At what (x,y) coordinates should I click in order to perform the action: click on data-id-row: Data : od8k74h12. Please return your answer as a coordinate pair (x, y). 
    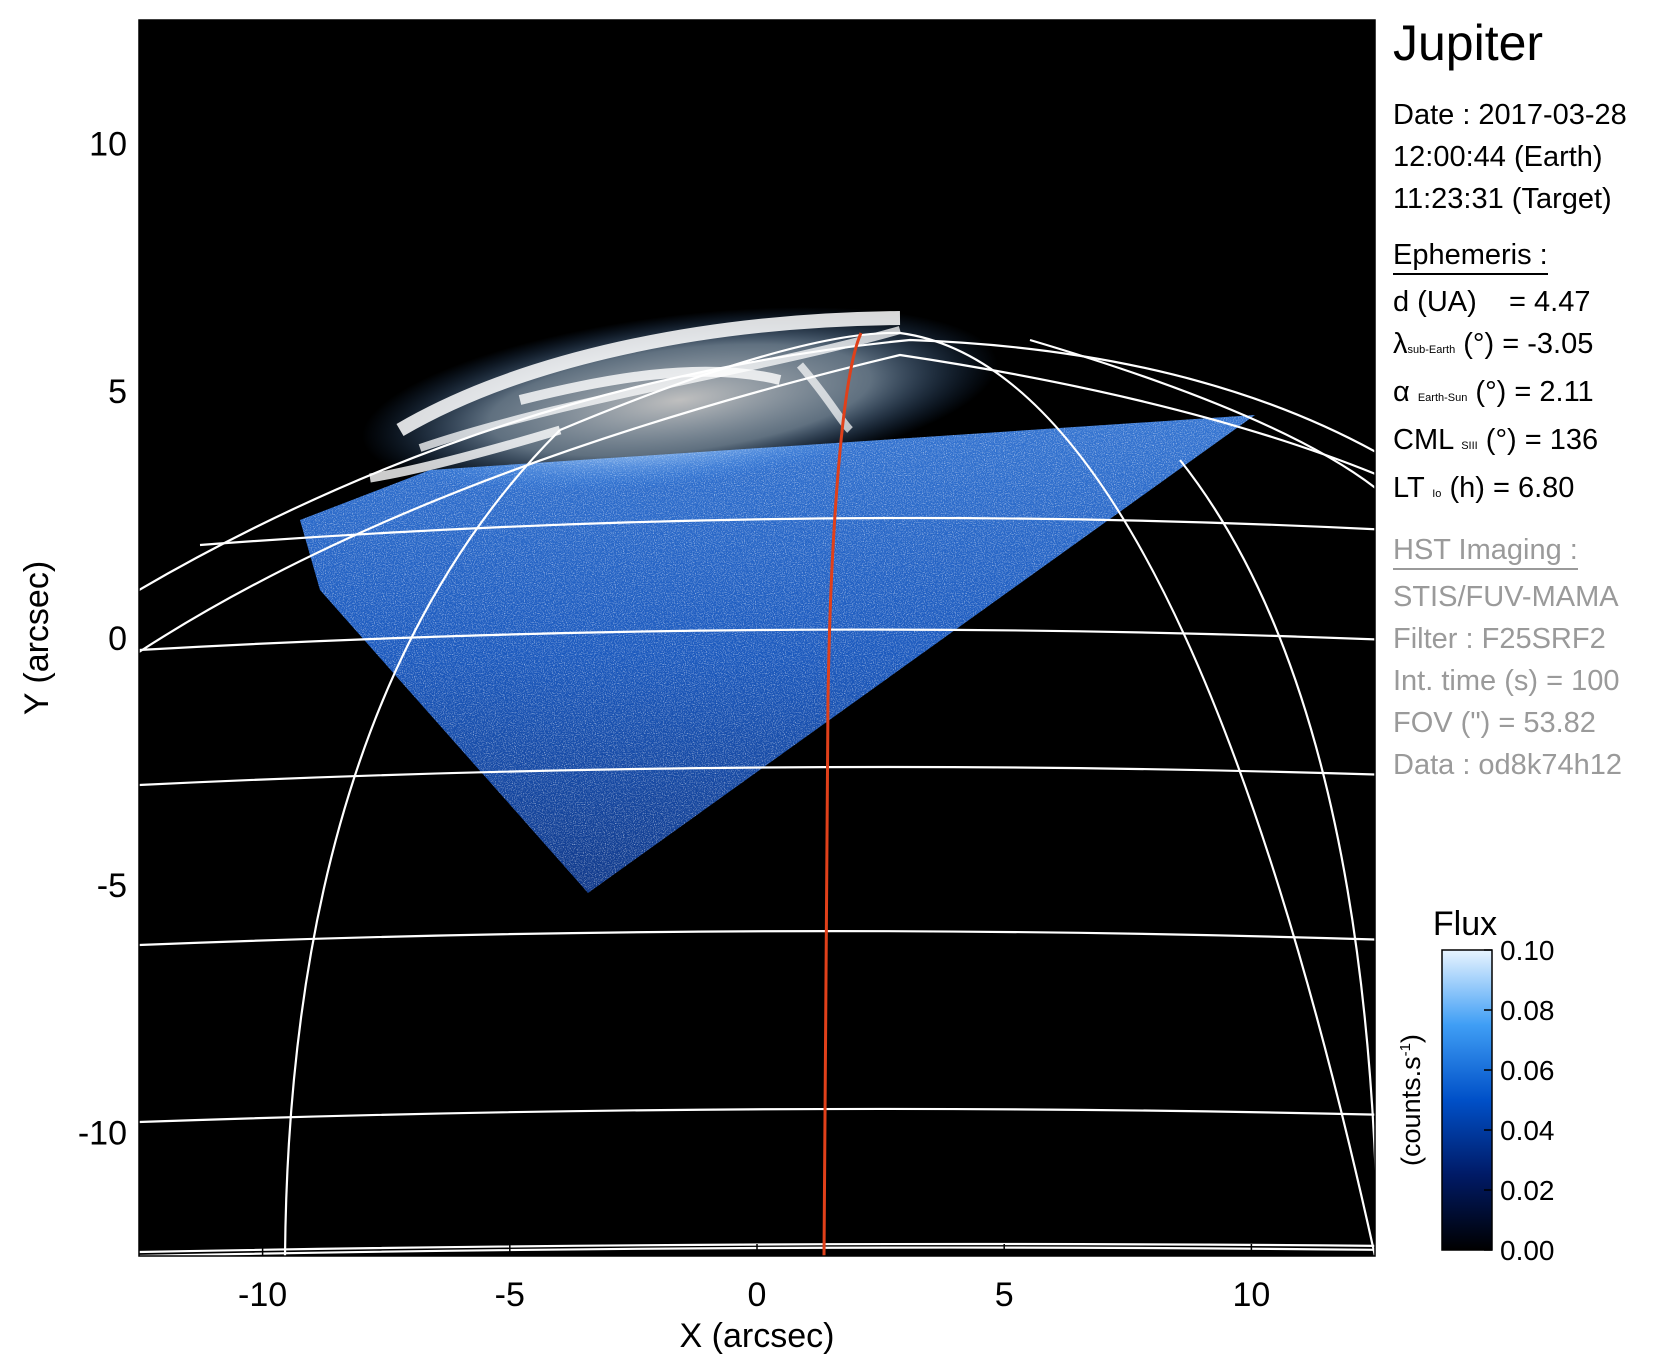
    Looking at the image, I should click on (1507, 765).